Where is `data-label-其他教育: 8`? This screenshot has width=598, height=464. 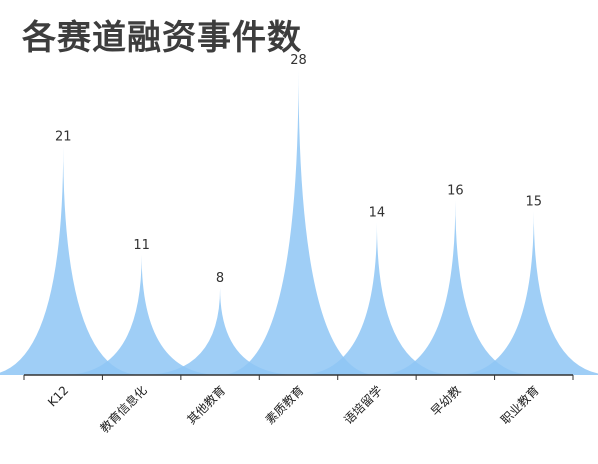 data-label-其他教育: 8 is located at coordinates (220, 278).